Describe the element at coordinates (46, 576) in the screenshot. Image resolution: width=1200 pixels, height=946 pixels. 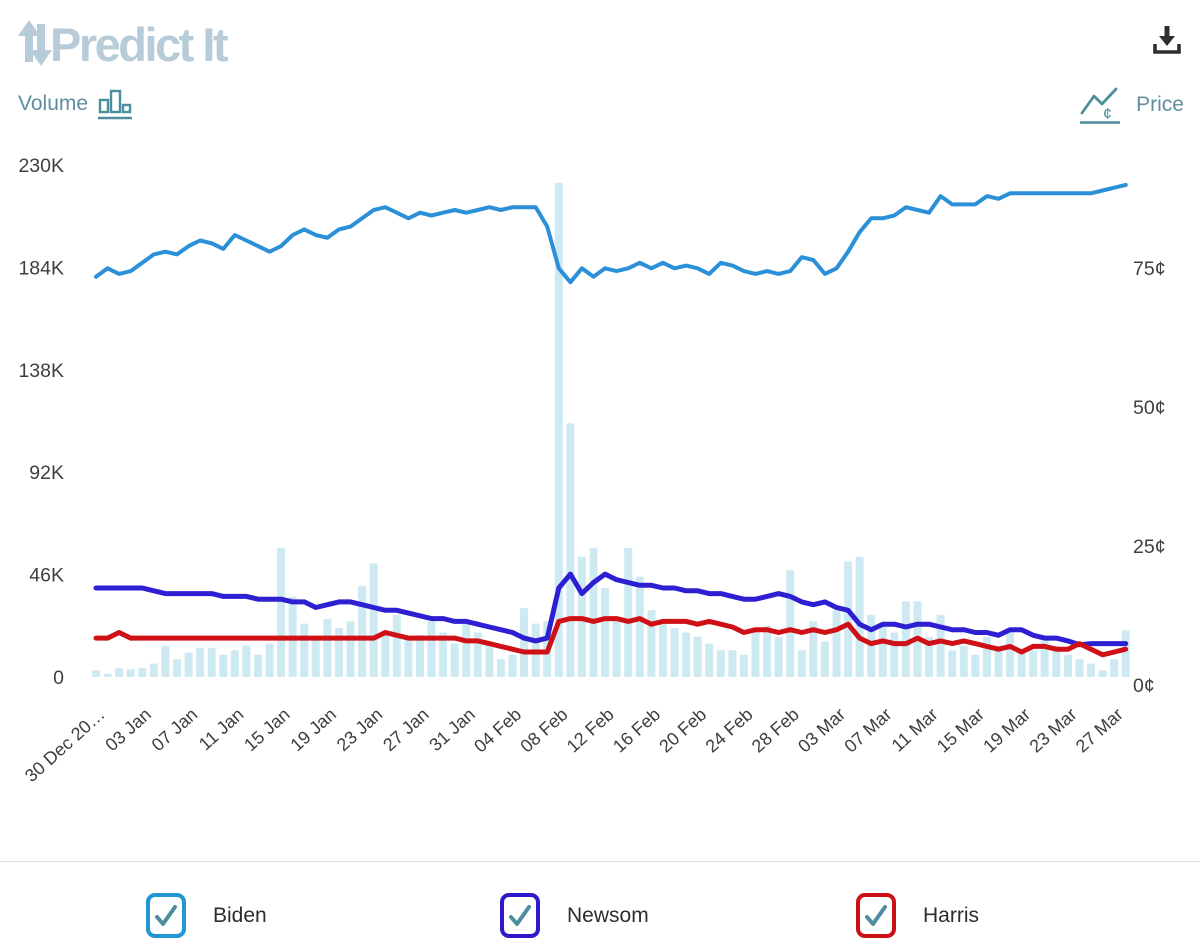
I see `left-axis-tick: 46K` at that location.